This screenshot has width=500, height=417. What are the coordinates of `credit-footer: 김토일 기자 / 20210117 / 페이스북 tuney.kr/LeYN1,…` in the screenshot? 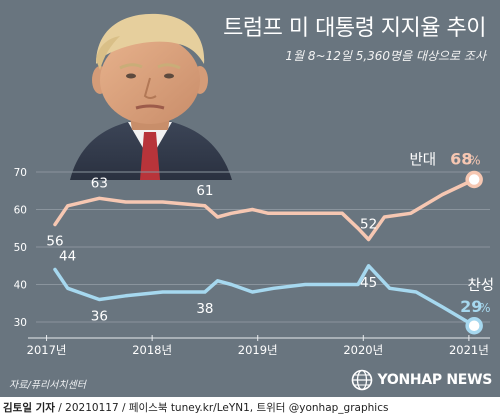 It's located at (250, 408).